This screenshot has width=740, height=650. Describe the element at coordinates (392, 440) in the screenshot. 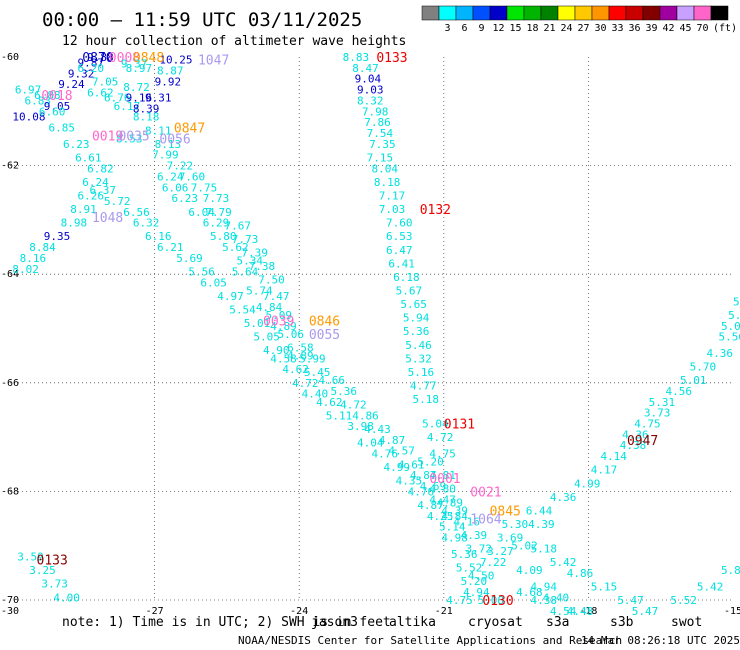

I see `wave-height-value: 4.87` at that location.